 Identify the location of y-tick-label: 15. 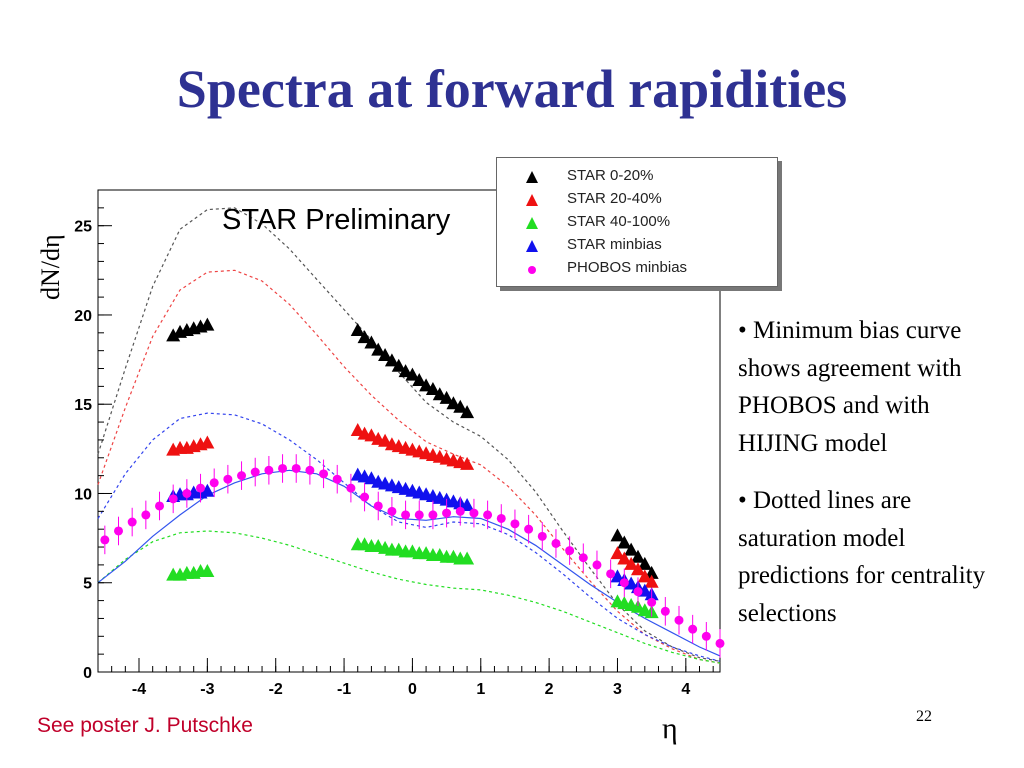
(83, 405).